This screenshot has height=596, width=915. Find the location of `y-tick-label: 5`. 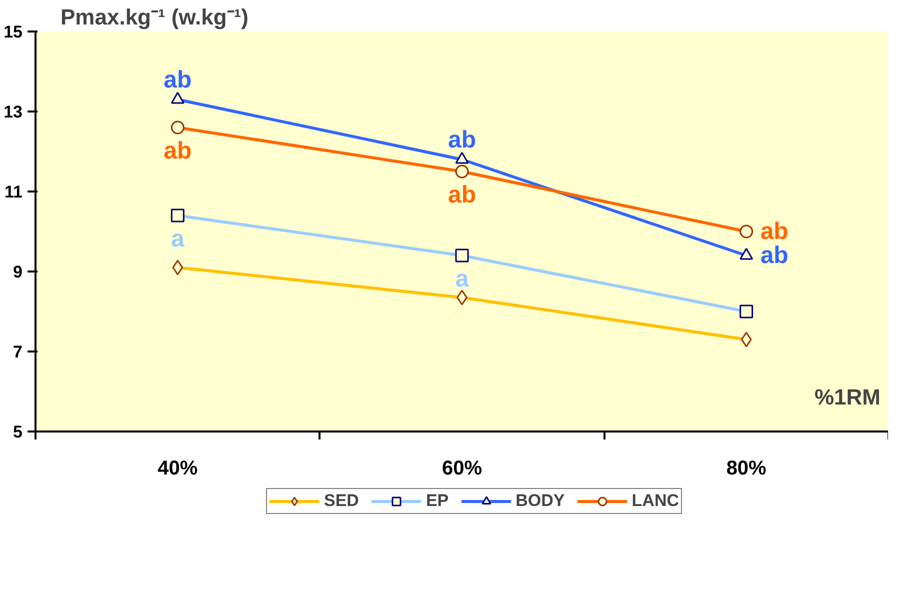

y-tick-label: 5 is located at coordinates (18, 432).